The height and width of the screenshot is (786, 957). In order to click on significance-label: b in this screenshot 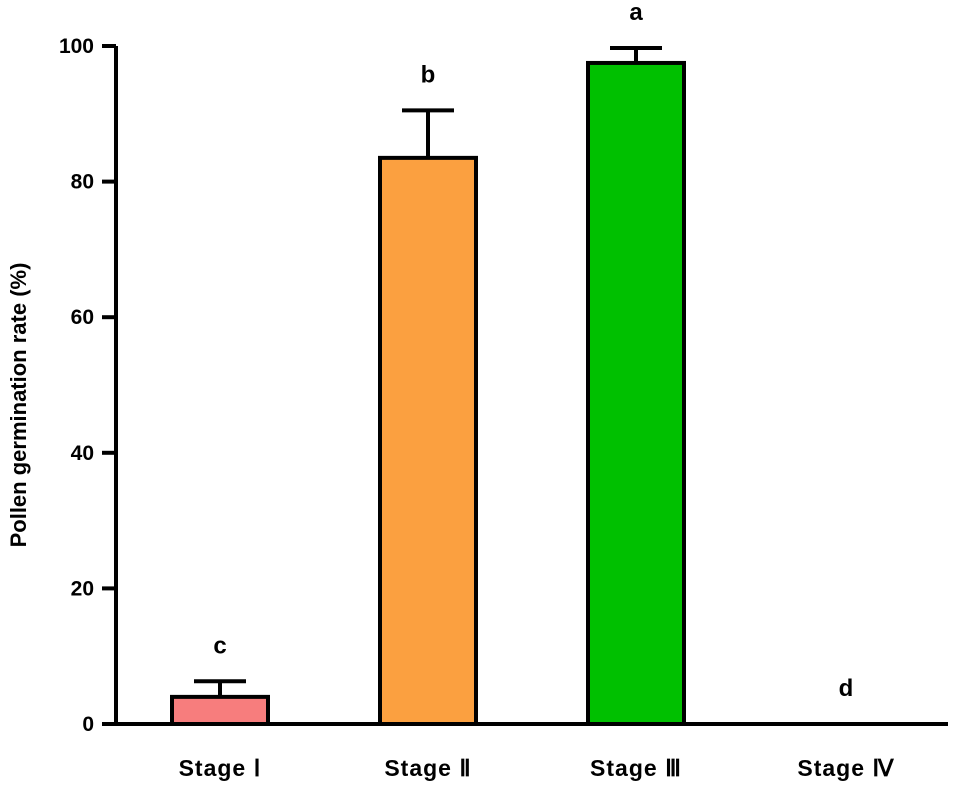, I will do `click(428, 74)`.